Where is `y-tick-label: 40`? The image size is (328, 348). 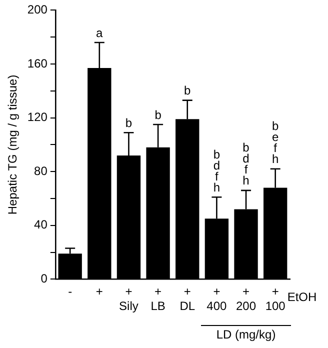 y-tick-label: 40 is located at coordinates (41, 225).